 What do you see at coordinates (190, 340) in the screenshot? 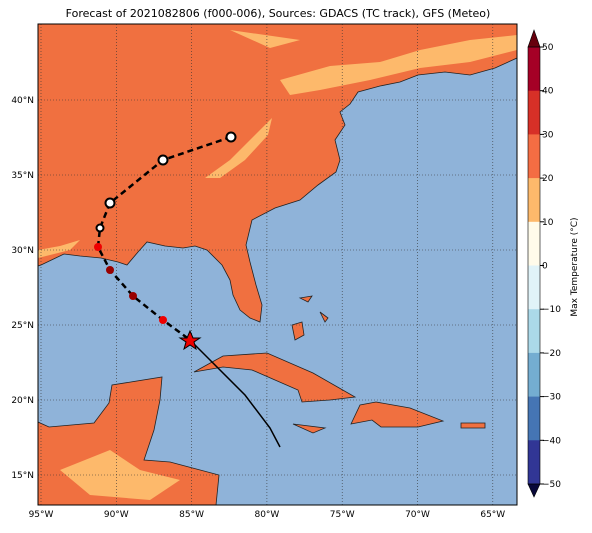
I see `current-position` at bounding box center [190, 340].